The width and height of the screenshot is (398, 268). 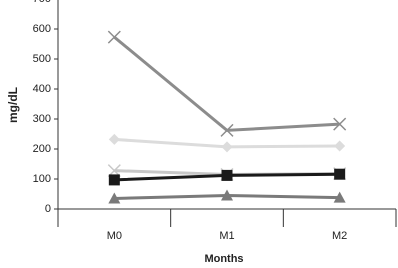 I want to click on y-axis-label: mg/dL, so click(x=13, y=105).